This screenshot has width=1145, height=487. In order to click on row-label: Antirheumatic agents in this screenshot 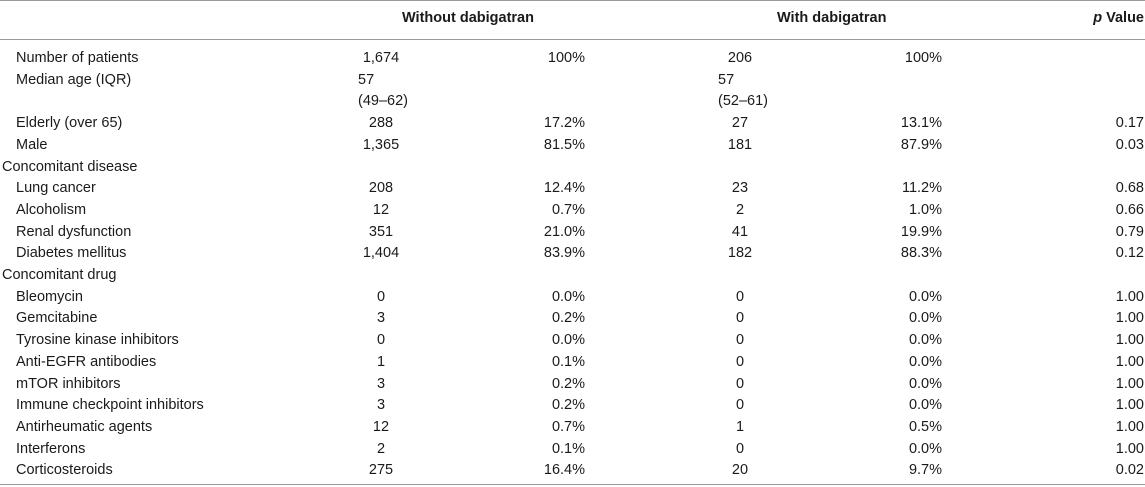, I will do `click(84, 427)`.